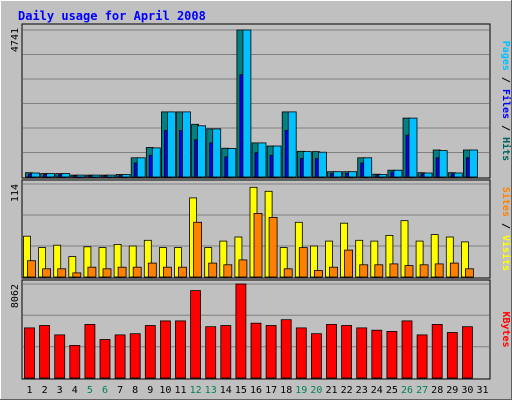  Describe the element at coordinates (331, 390) in the screenshot. I see `x-tick-label: 21` at that location.